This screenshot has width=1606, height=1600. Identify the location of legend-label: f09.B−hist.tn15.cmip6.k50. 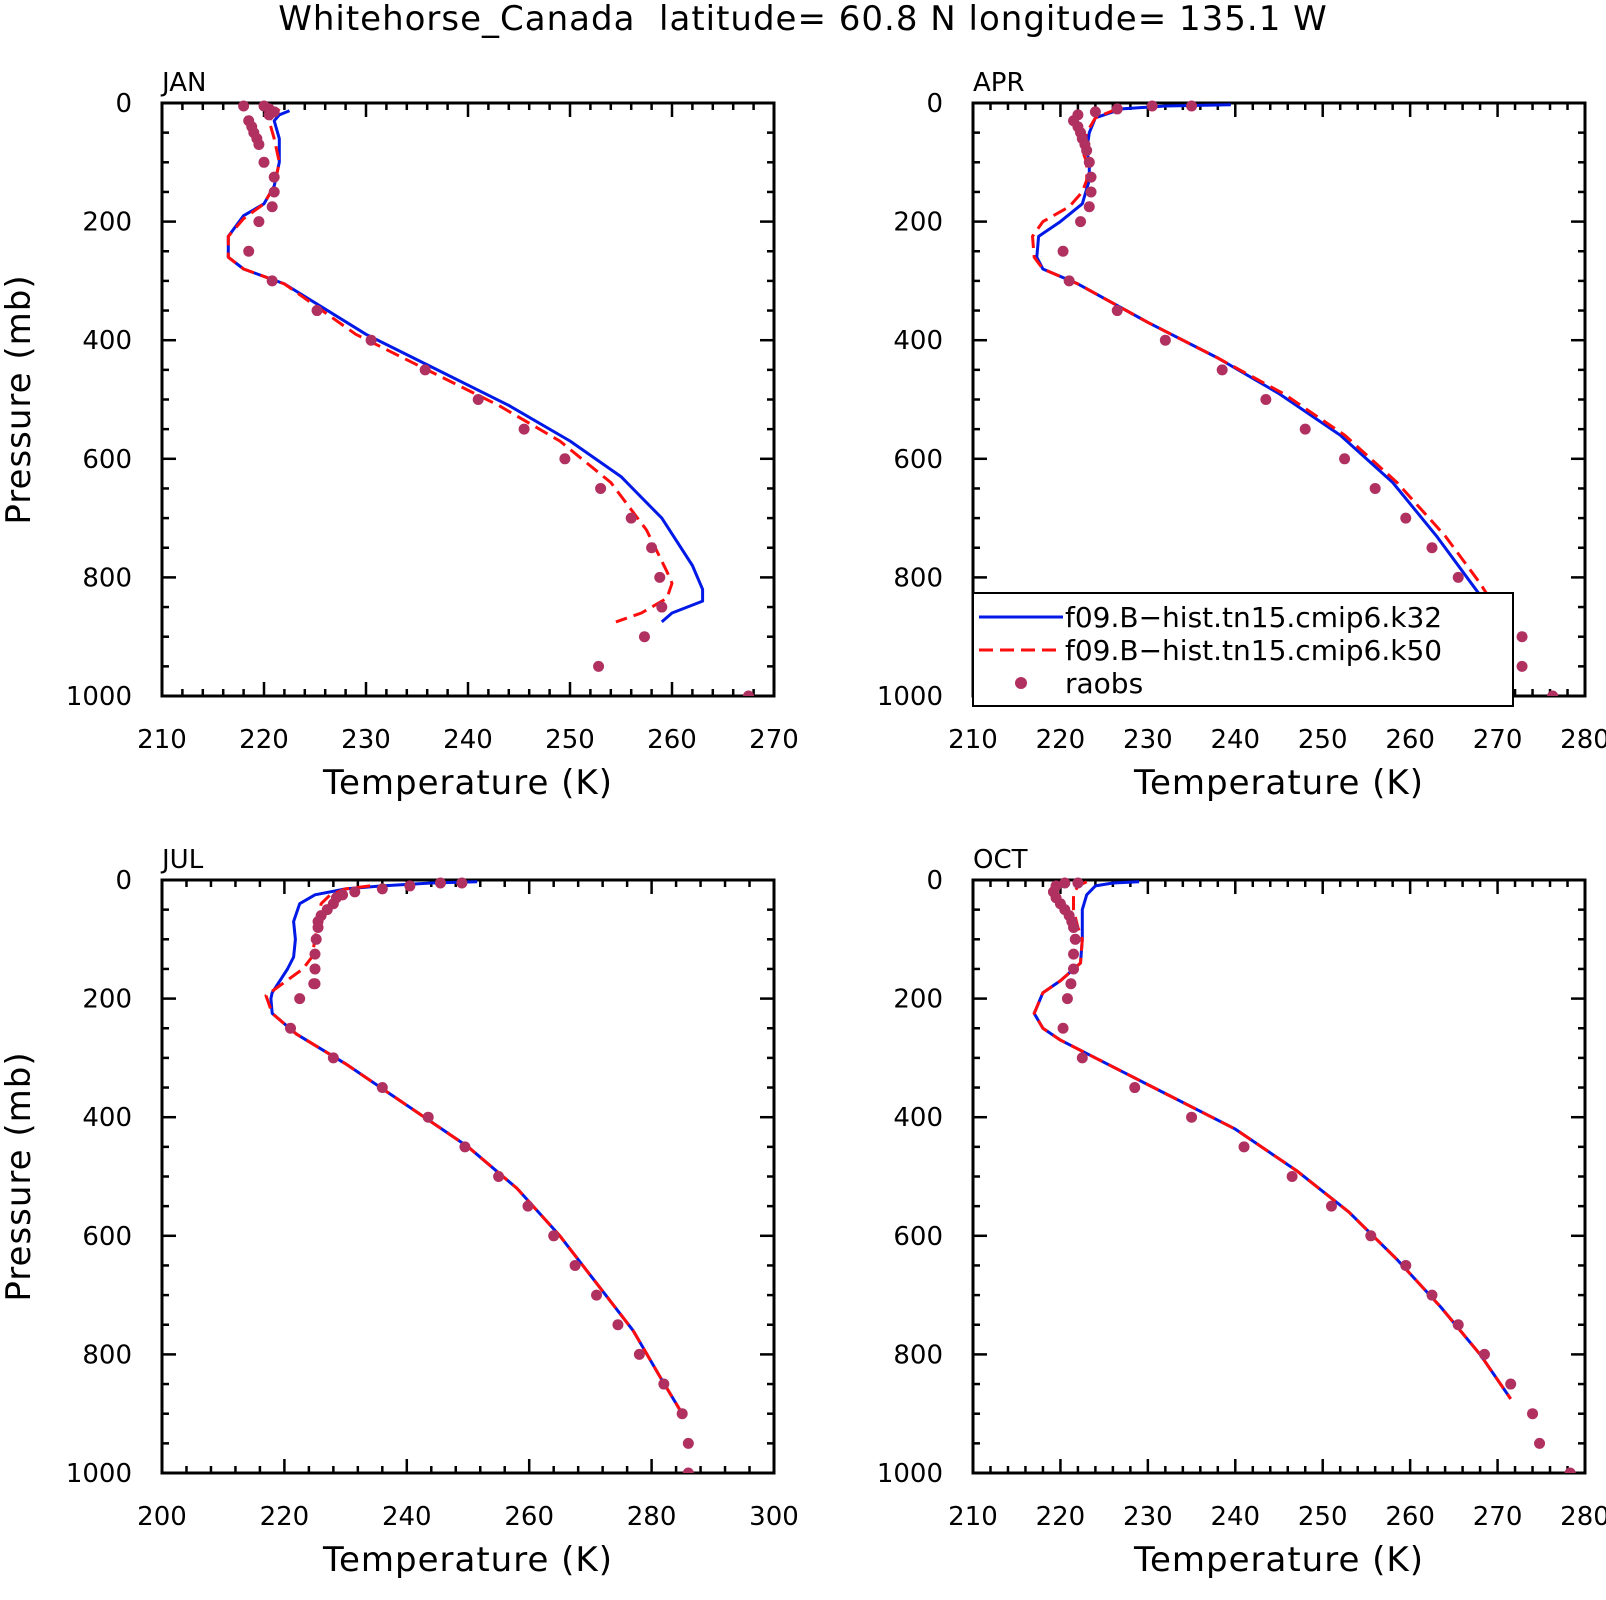
(1253, 650).